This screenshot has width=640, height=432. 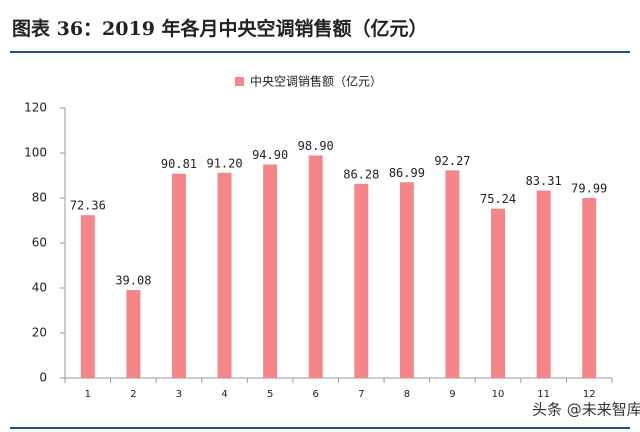 What do you see at coordinates (586, 410) in the screenshot?
I see `watermark: 头条 @未来智库` at bounding box center [586, 410].